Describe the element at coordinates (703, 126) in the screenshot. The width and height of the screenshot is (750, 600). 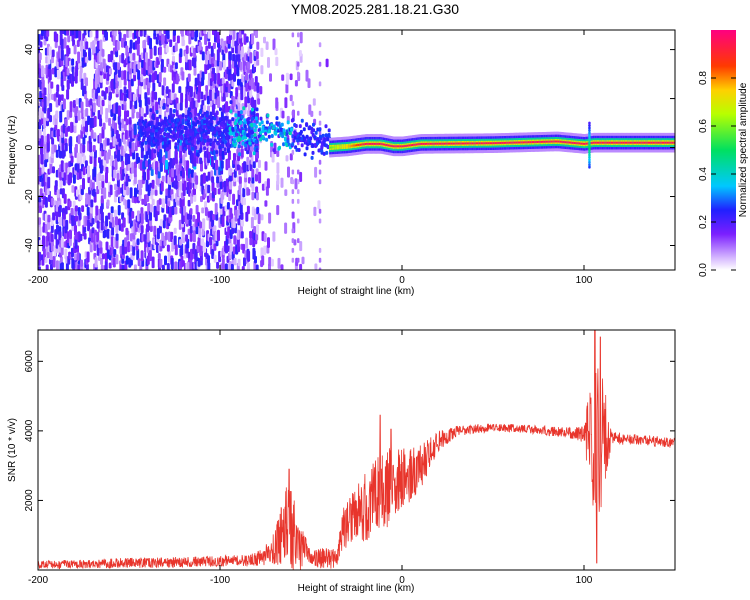
I see `colorbar-tick-label: 0.6` at that location.